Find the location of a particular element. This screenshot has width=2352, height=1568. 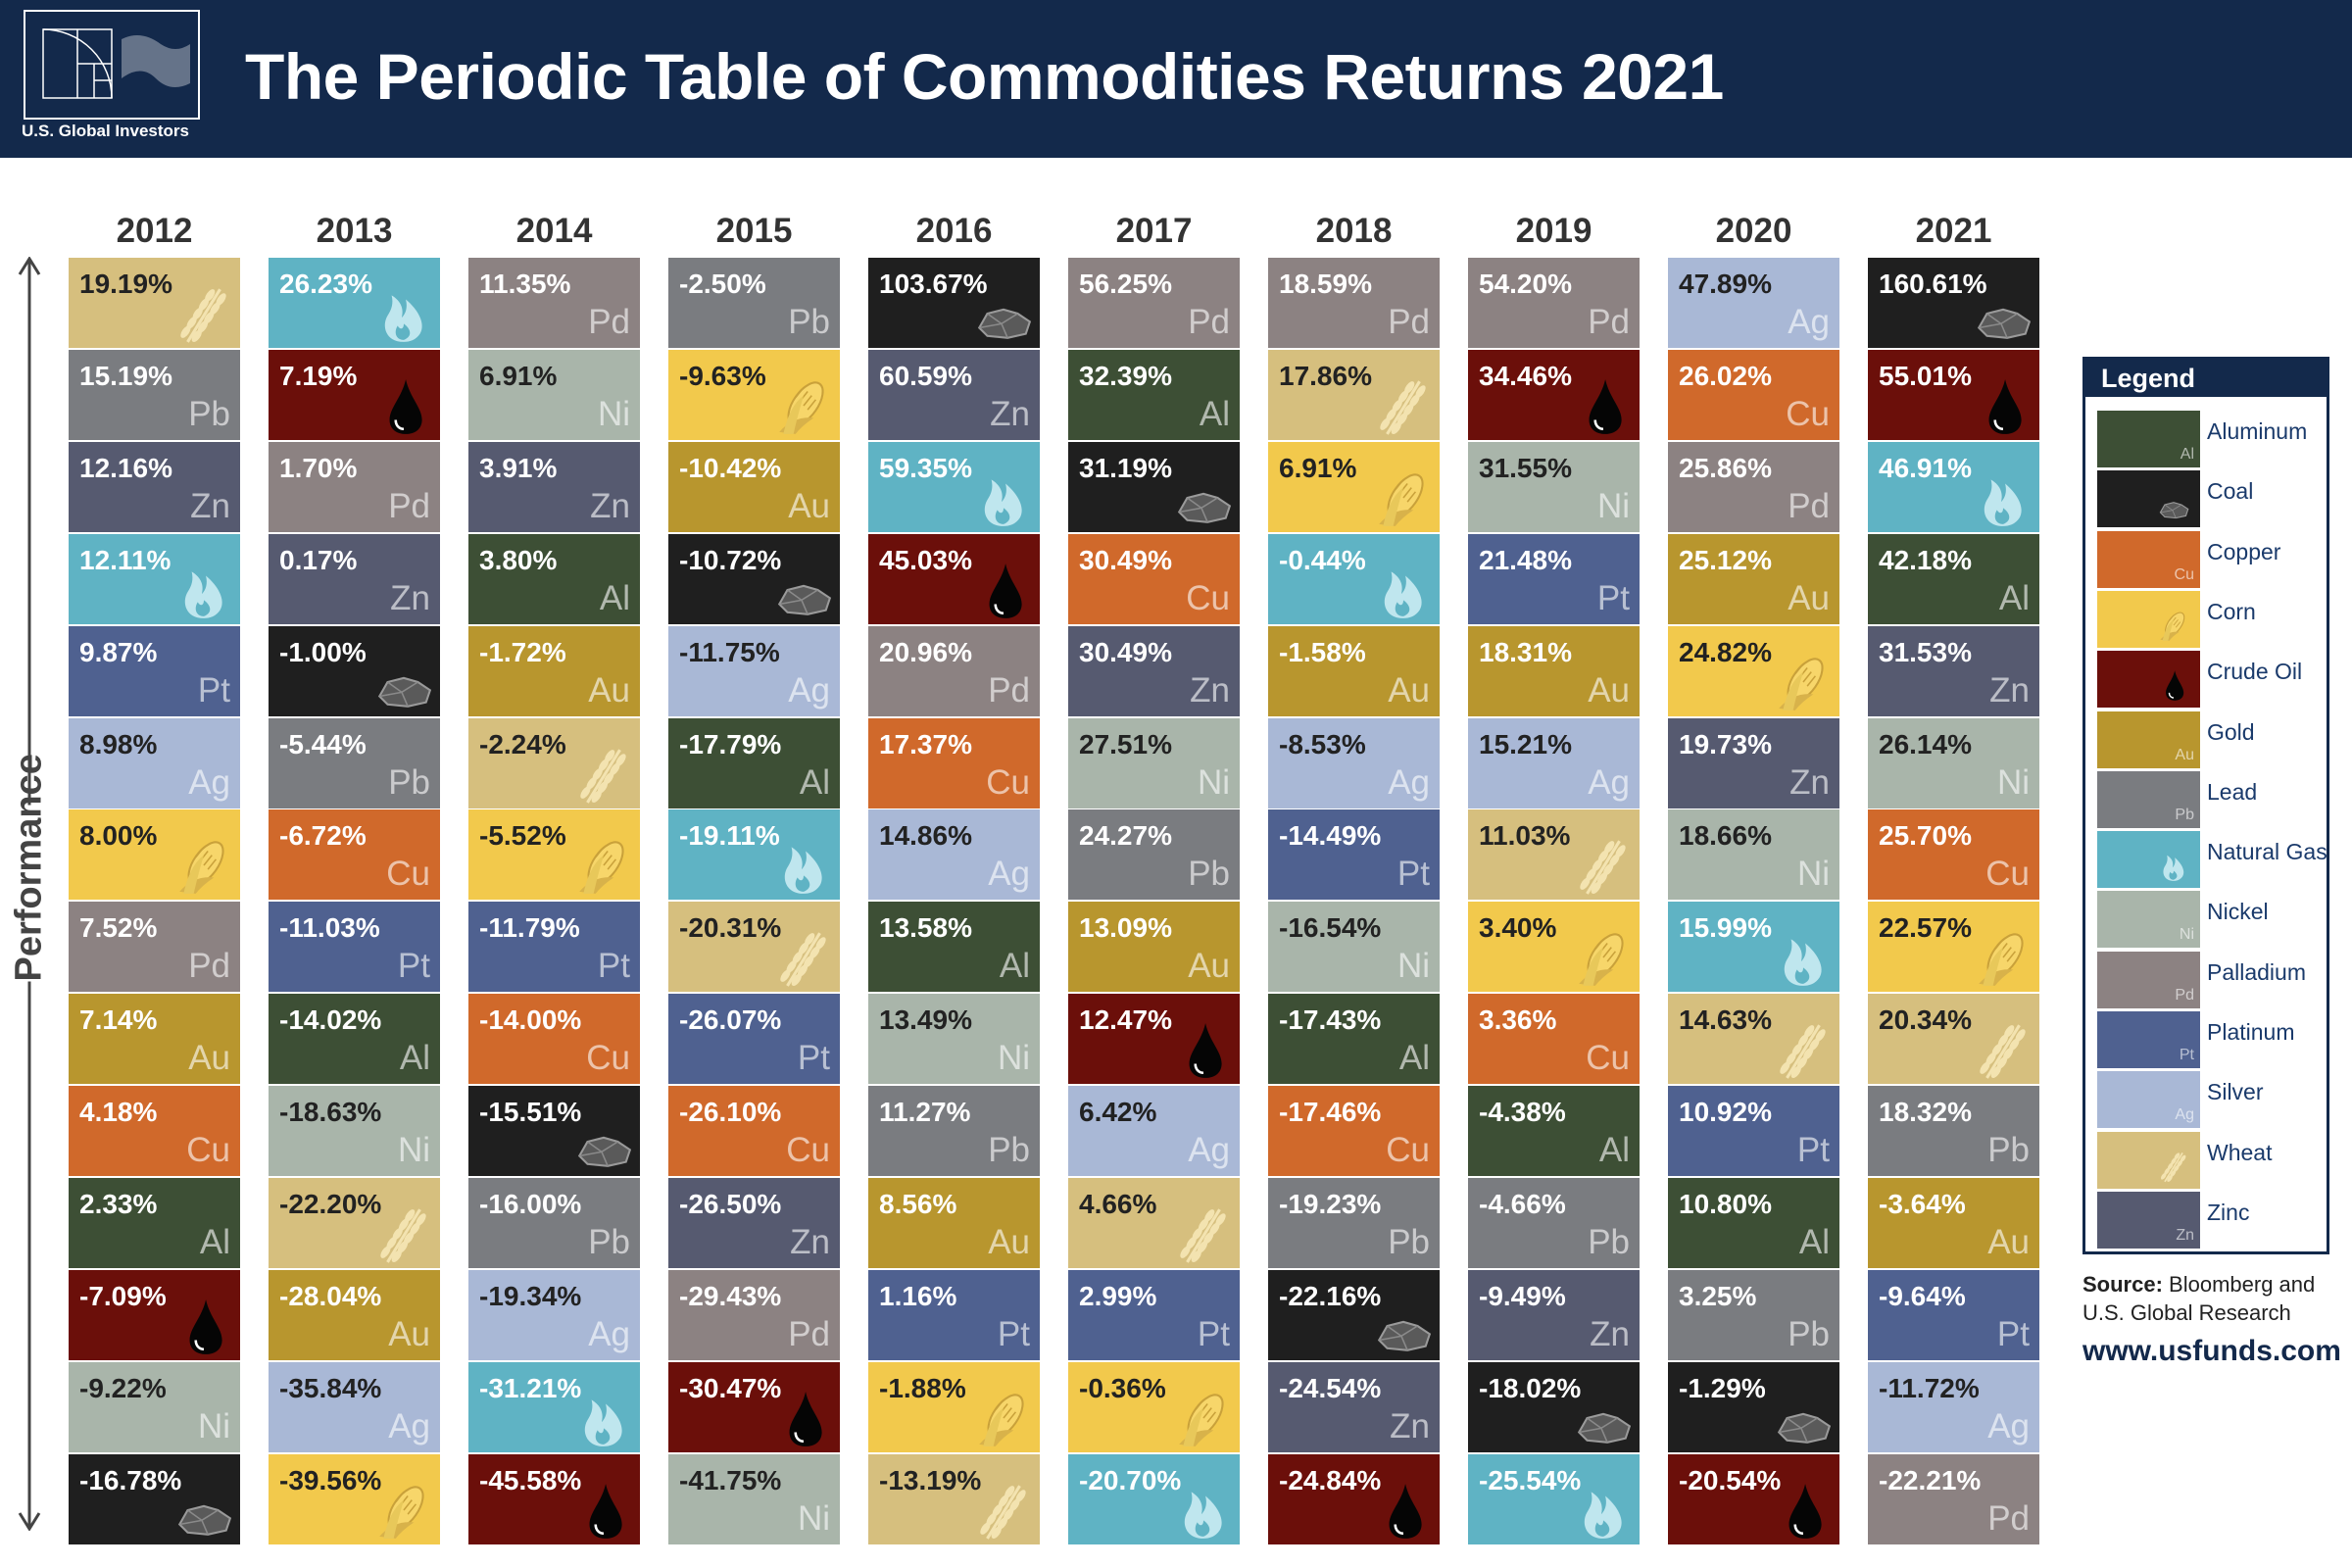

legend-name: Zinc is located at coordinates (2228, 1212).